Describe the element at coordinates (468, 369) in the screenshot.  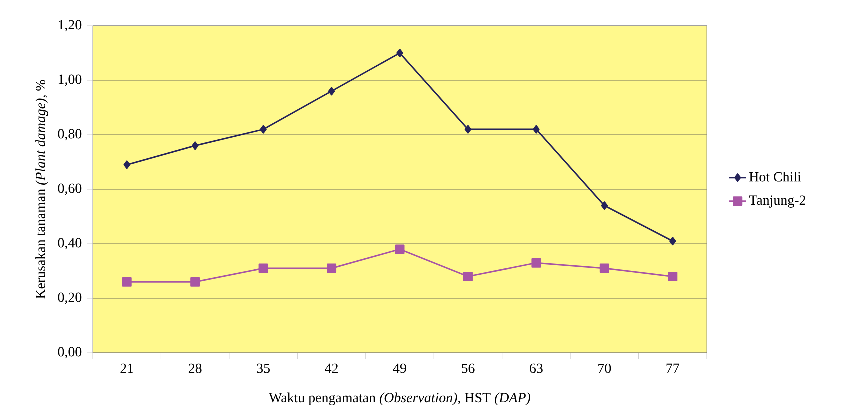
I see `x-tick-label: 56` at that location.